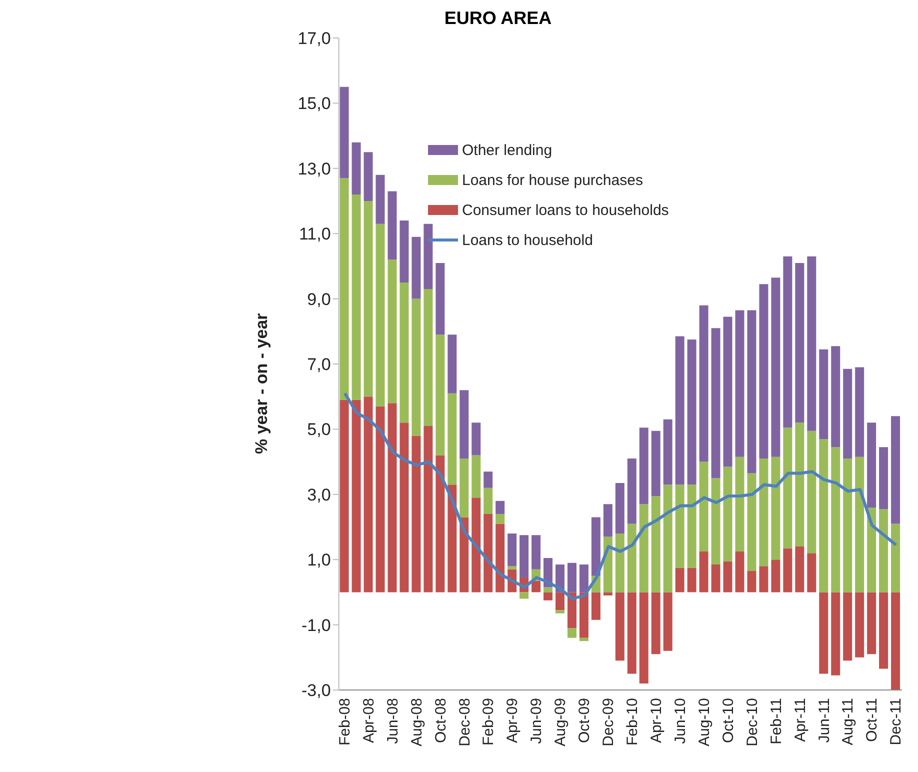 Image resolution: width=918 pixels, height=772 pixels. Describe the element at coordinates (680, 721) in the screenshot. I see `x-tick-label: Jun-10` at that location.